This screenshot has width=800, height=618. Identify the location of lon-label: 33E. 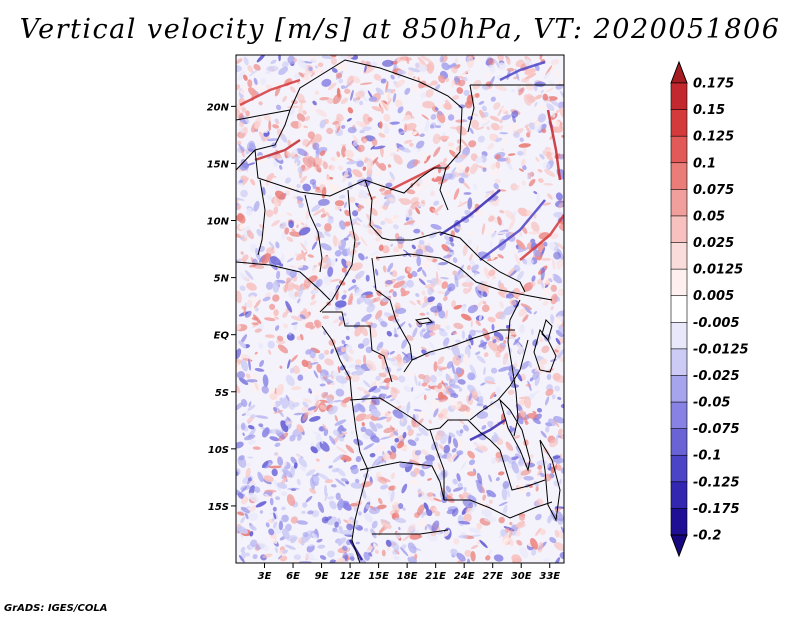
(549, 576).